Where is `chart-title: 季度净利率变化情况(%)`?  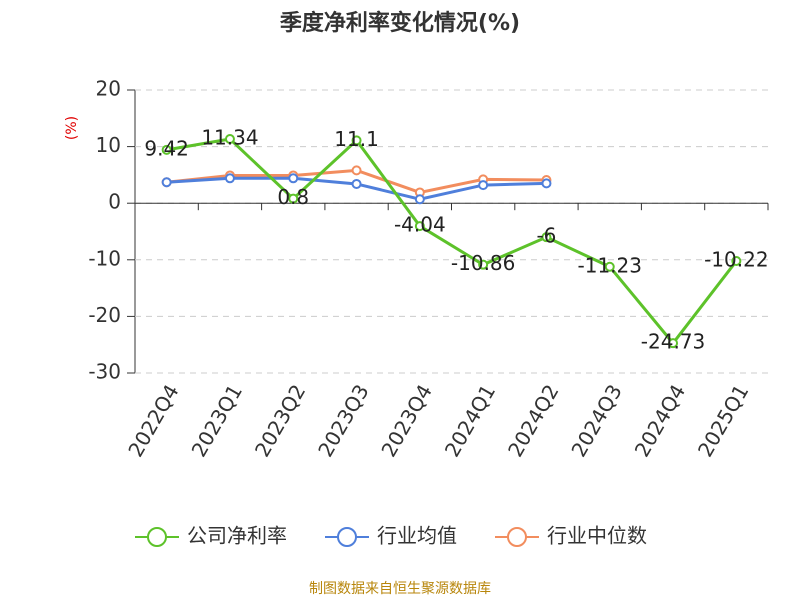
chart-title: 季度净利率变化情况(%) is located at coordinates (400, 23).